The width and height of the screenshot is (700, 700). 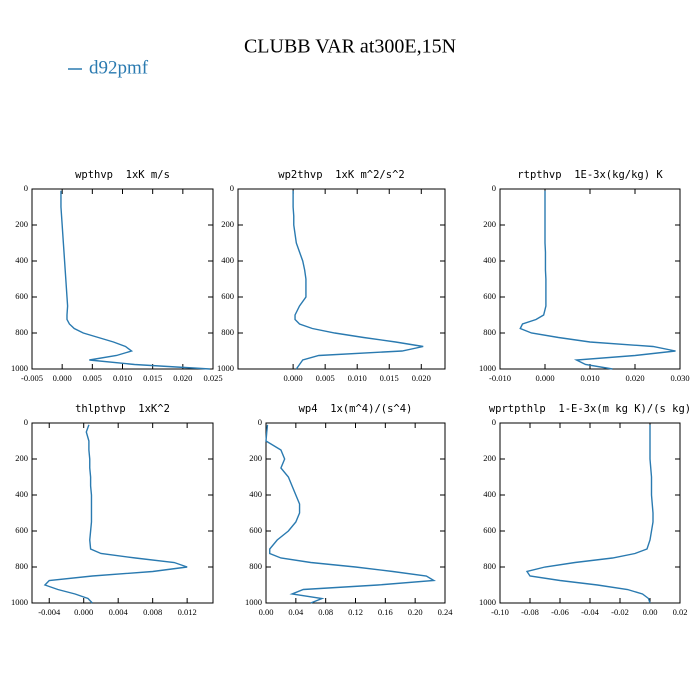 I want to click on panel-title: wprtpthlp 1-E-3x(m kg K)/(s kg), so click(x=590, y=409).